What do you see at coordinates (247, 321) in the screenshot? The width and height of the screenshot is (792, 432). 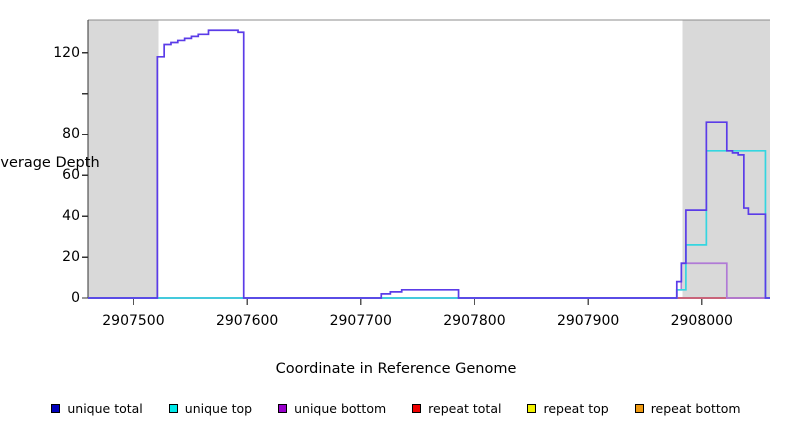 I see `x-tick-label: 2907600` at bounding box center [247, 321].